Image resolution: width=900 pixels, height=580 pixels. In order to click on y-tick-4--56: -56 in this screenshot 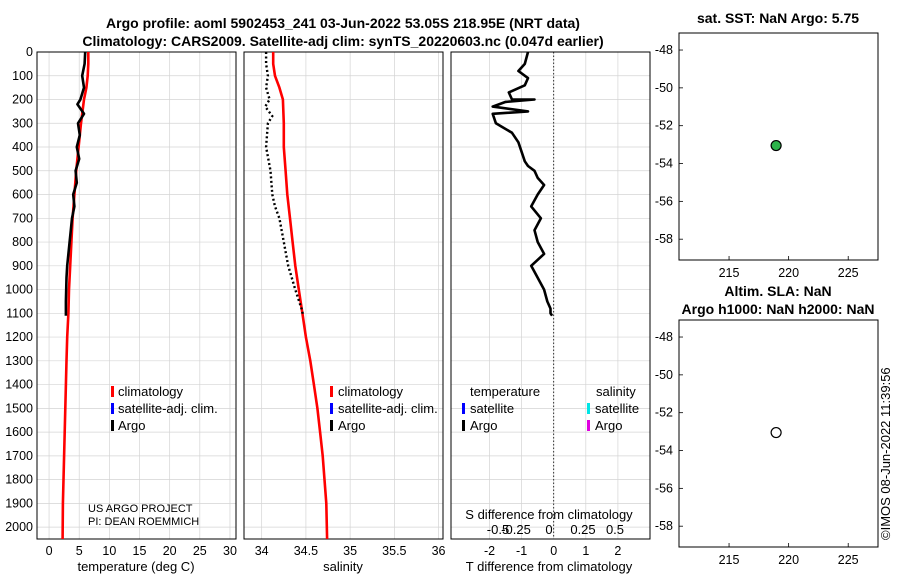, I will do `click(664, 488)`.